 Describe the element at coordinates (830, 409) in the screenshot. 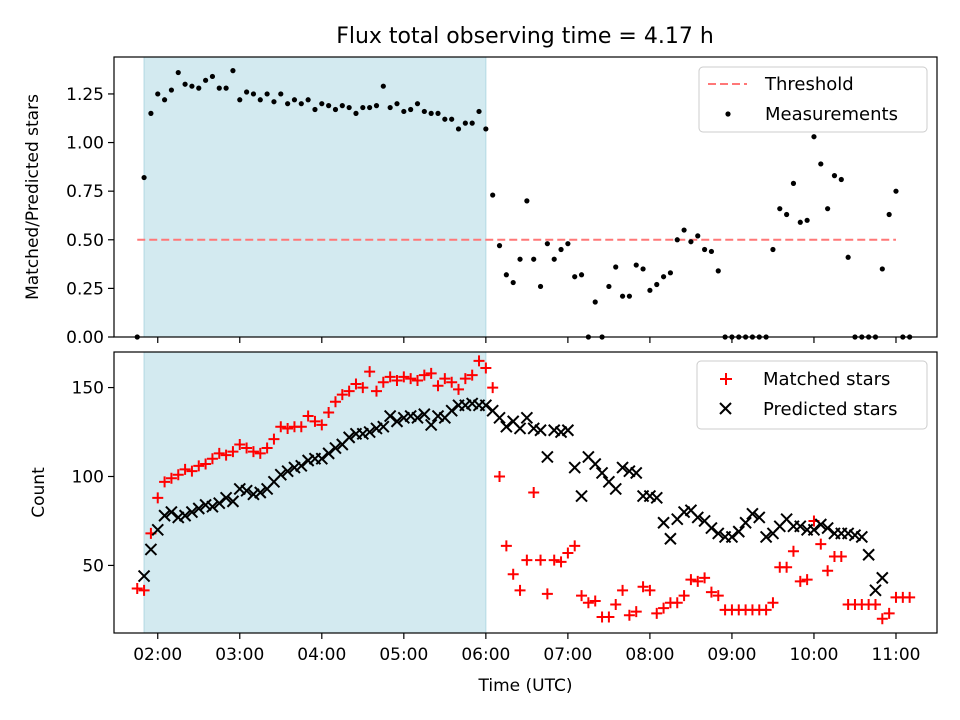

I see `predicted-stars-legend-label: Predicted stars` at that location.